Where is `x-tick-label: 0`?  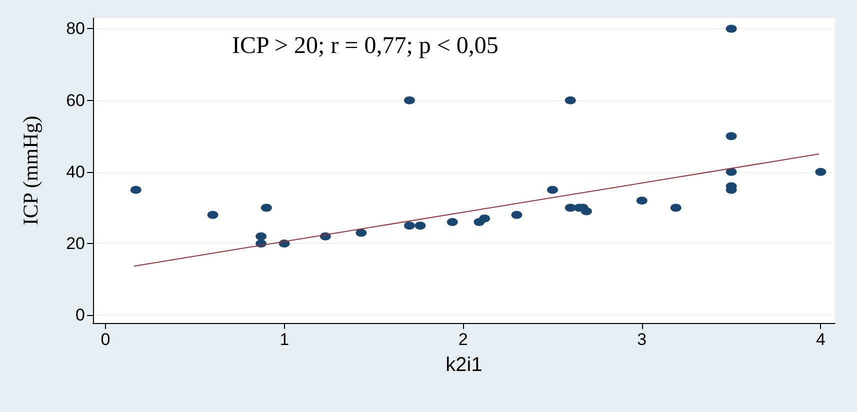 x-tick-label: 0 is located at coordinates (105, 339).